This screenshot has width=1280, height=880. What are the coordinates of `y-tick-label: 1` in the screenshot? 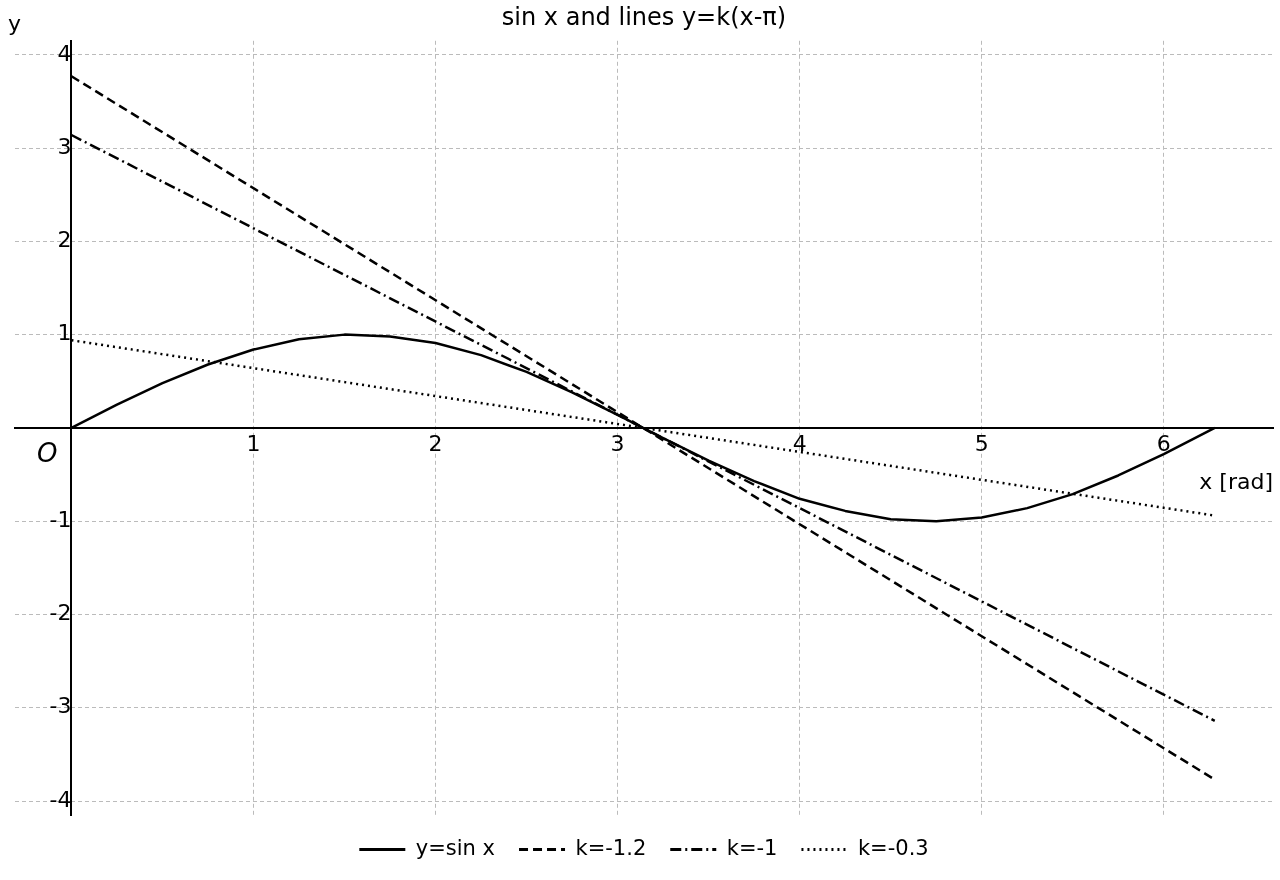 It's located at (64, 333).